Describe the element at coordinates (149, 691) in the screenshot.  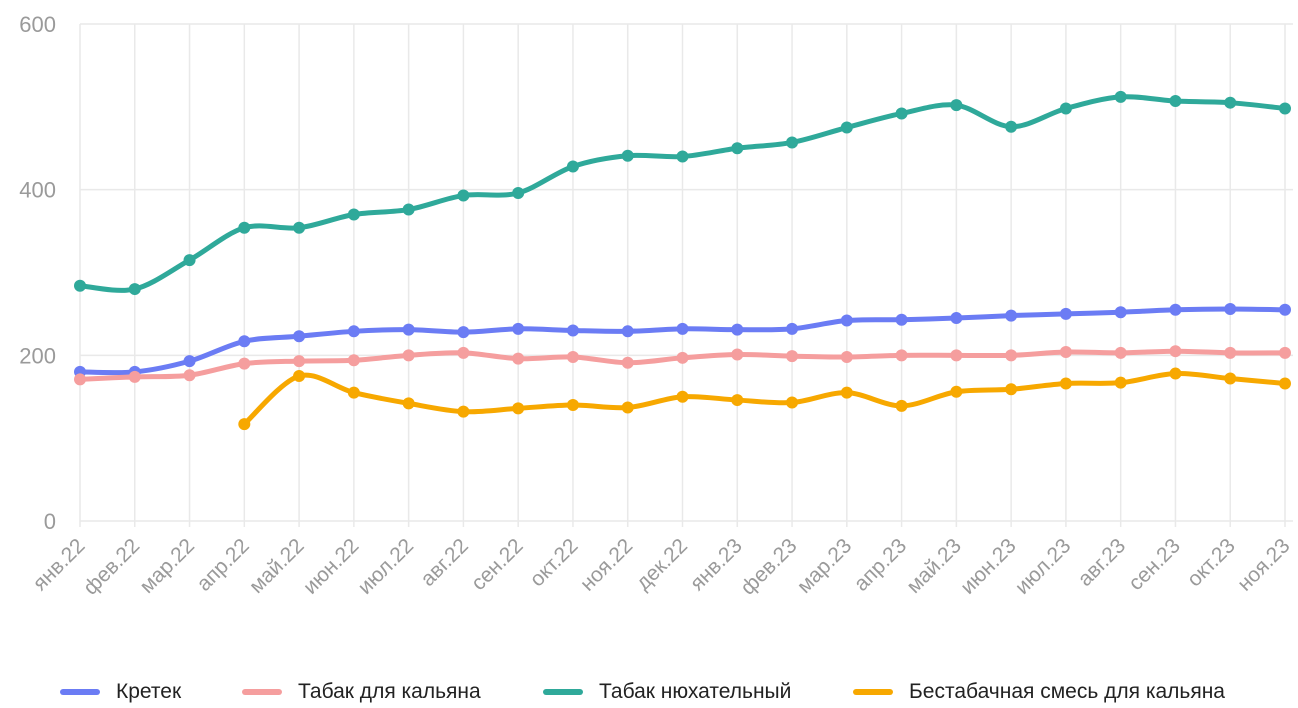
I see `legend-label: Кретек` at that location.